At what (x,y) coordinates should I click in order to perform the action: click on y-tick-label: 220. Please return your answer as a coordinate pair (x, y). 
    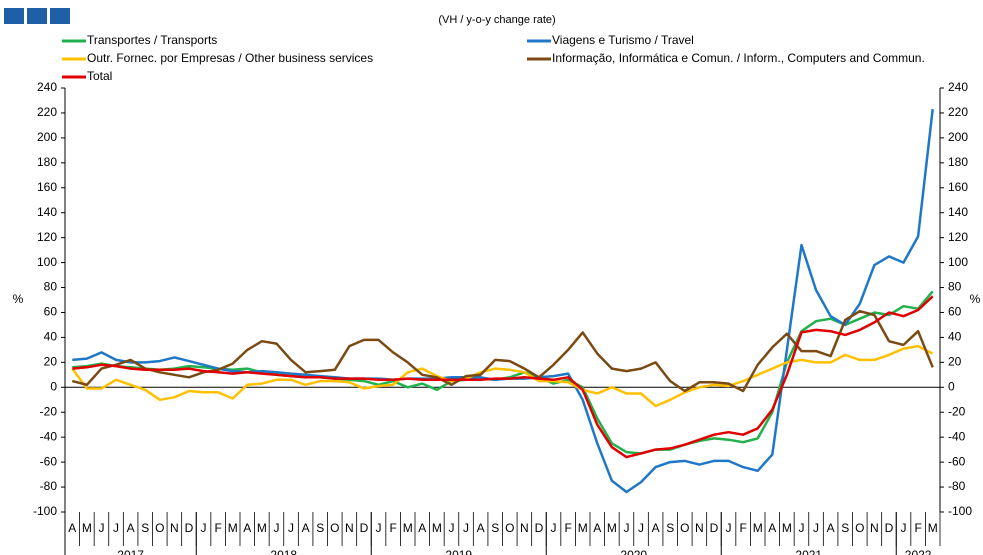
    Looking at the image, I should click on (47, 112).